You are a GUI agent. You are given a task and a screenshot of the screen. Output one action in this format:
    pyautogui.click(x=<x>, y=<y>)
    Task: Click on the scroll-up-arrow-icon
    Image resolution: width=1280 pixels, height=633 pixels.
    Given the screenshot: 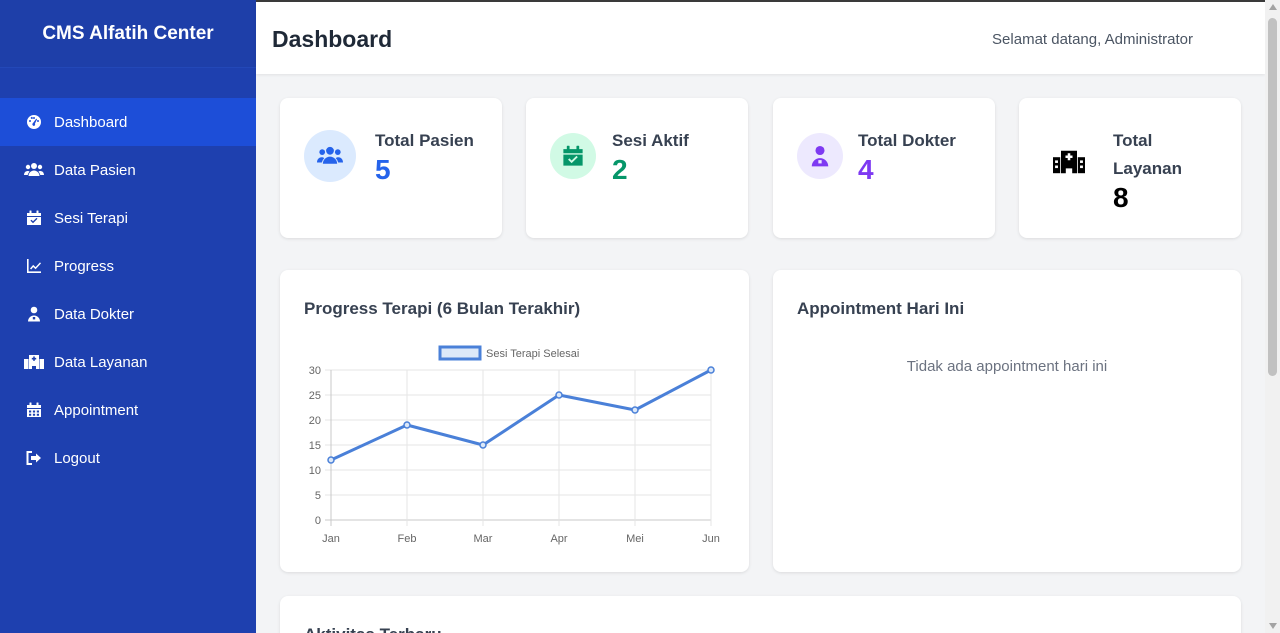 What is the action you would take?
    pyautogui.click(x=1273, y=7)
    